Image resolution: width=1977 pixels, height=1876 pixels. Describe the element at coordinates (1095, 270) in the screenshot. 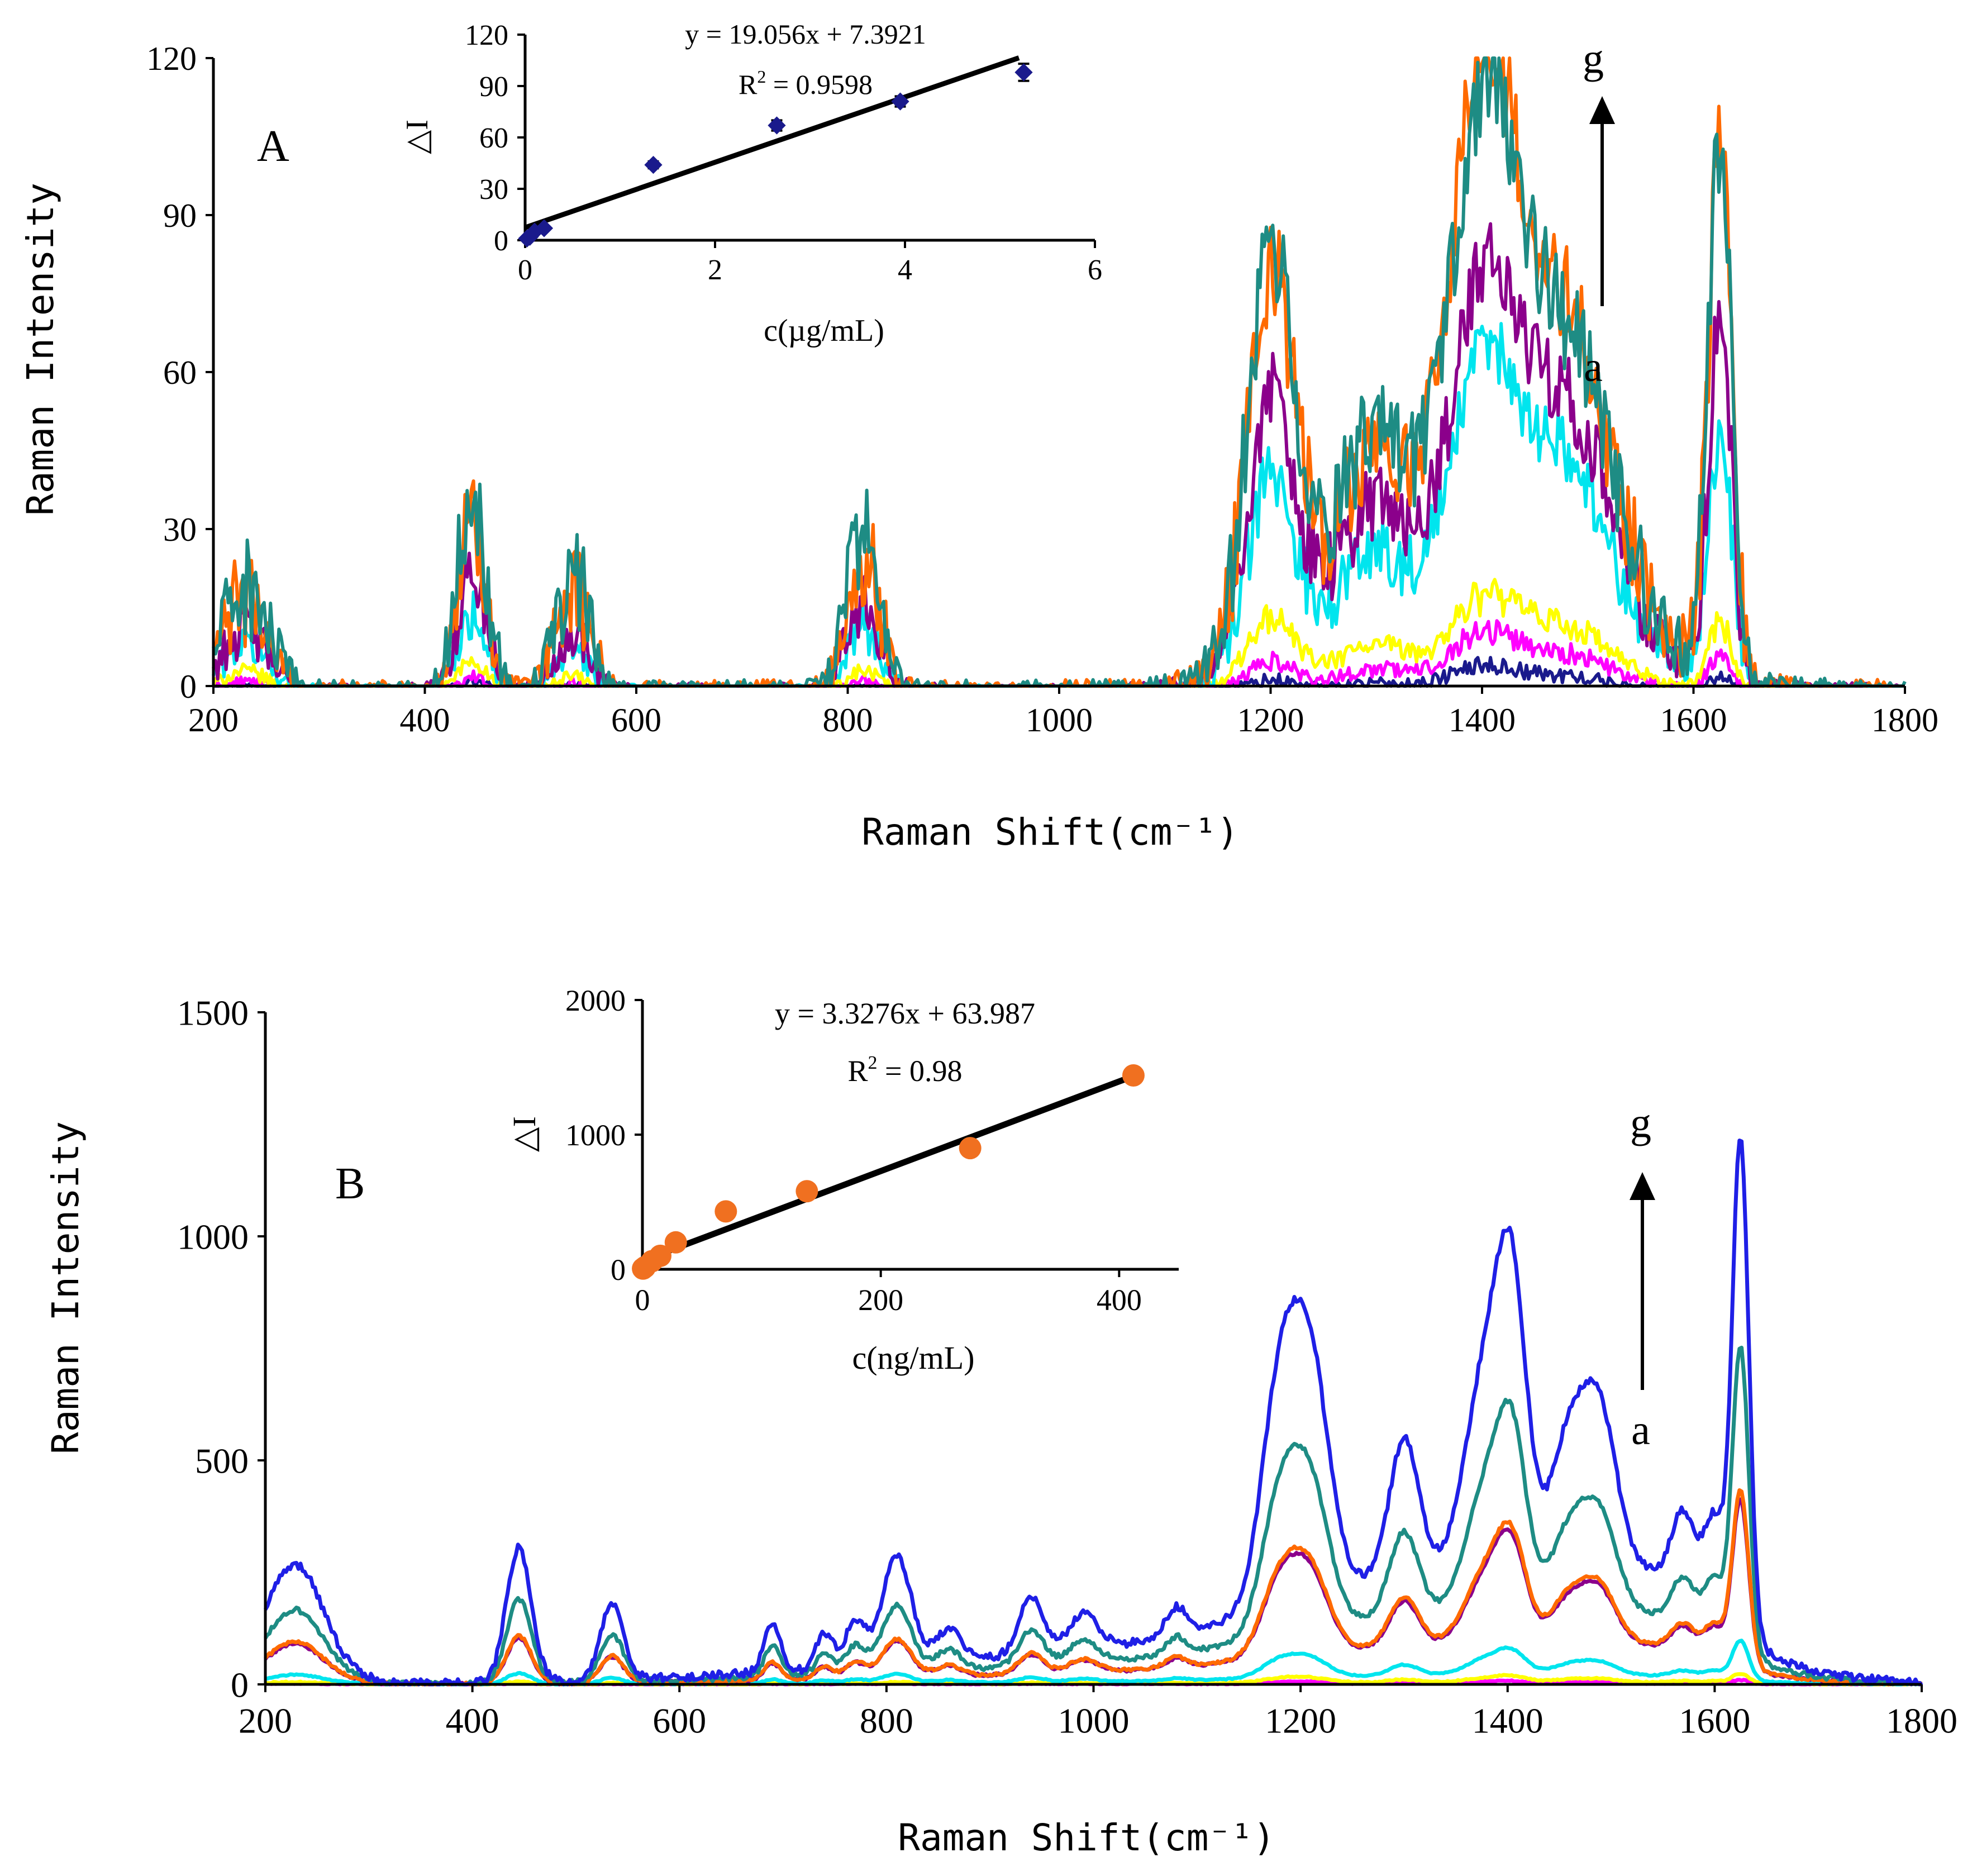

I see `x-tick-label: 6` at that location.